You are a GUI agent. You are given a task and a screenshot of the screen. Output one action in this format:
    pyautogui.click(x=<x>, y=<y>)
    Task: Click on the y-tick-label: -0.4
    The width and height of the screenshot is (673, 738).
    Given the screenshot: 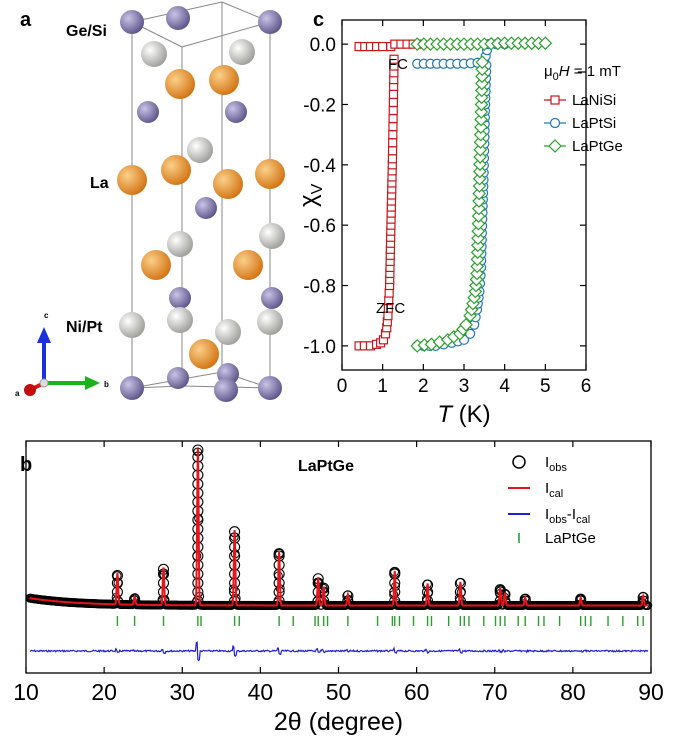 What is the action you would take?
    pyautogui.click(x=319, y=166)
    